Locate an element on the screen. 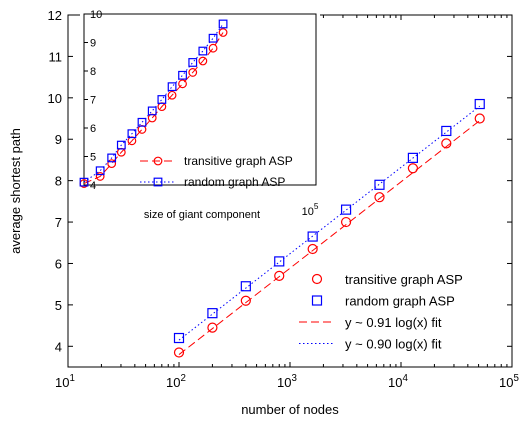 This screenshot has width=532, height=424. legend-label: y ~ 0.90 log(x) fit is located at coordinates (393, 344).